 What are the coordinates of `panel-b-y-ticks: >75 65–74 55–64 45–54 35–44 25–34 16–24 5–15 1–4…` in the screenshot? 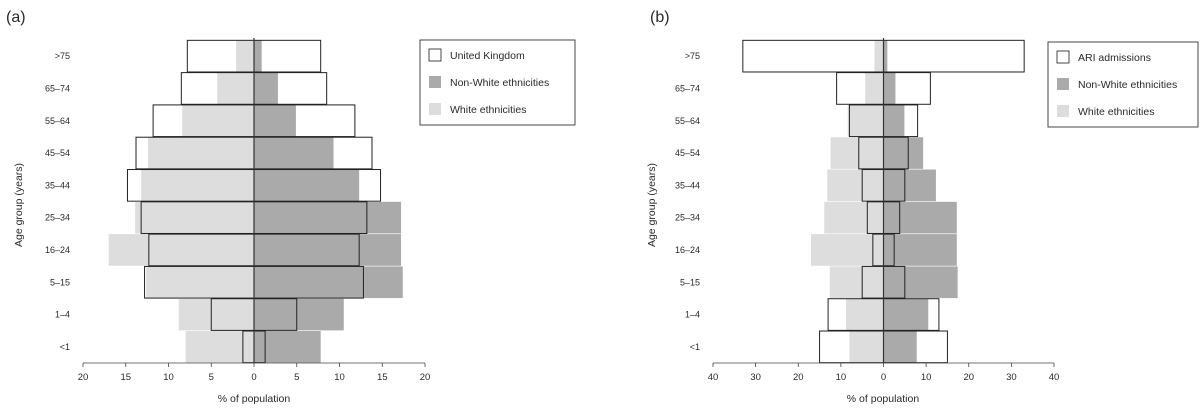 It's located at (687, 201).